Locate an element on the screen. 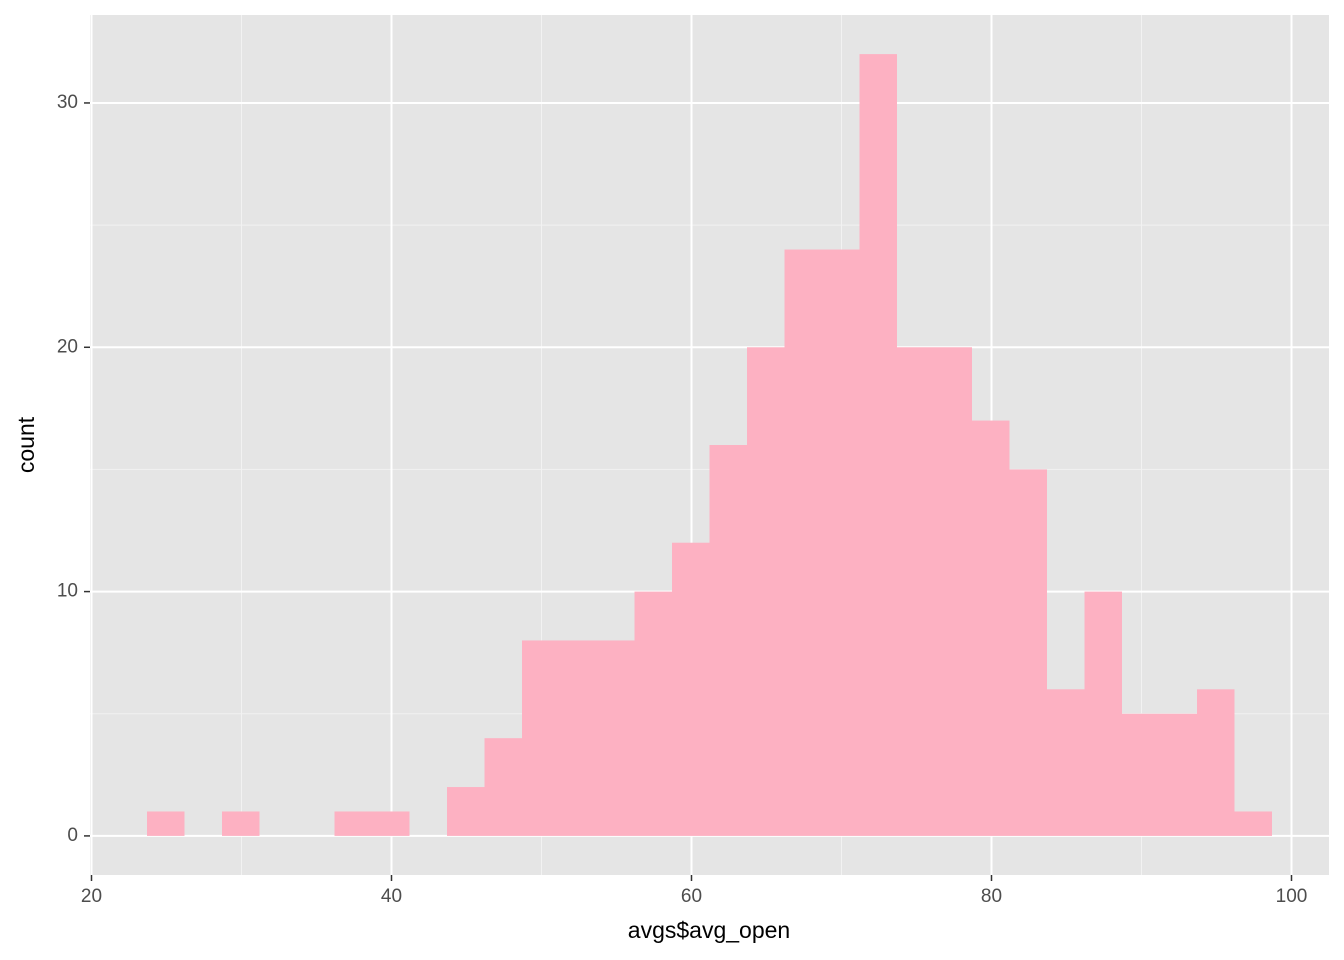 This screenshot has height=960, width=1344. y-tick-label: 10 is located at coordinates (67, 591).